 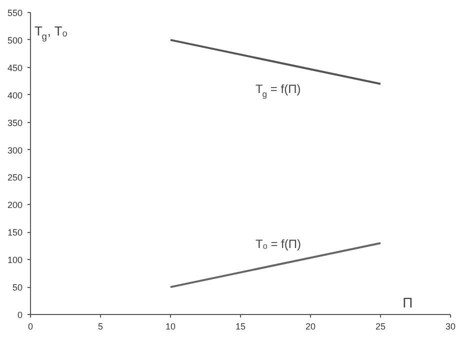 I want to click on y-tick-label: 250, so click(x=15, y=177).